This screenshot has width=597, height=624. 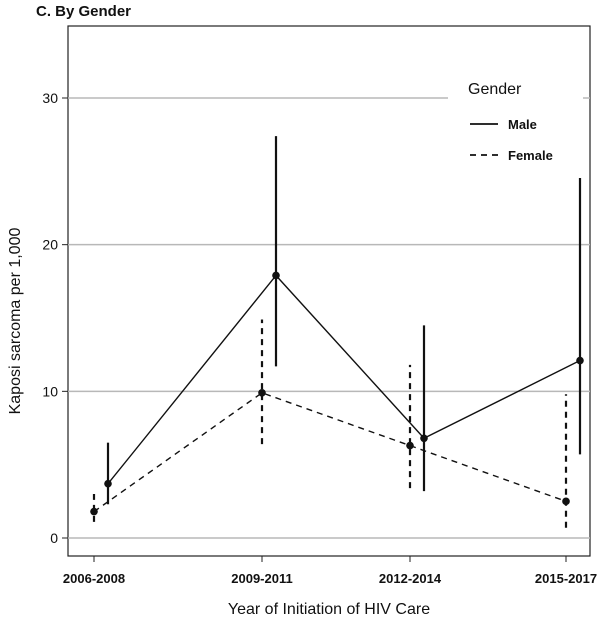 What do you see at coordinates (566, 578) in the screenshot?
I see `x-tick-label: 2015-2017` at bounding box center [566, 578].